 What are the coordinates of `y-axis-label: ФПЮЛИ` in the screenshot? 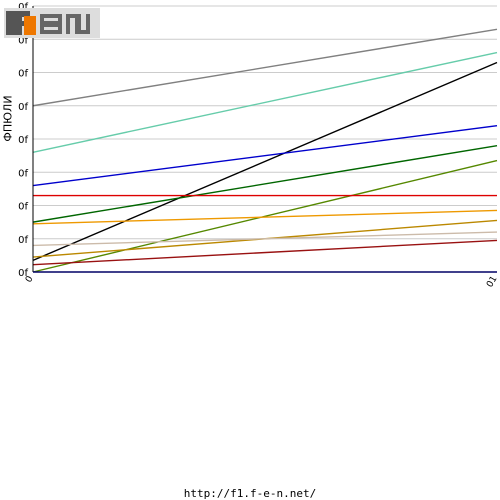 It's located at (8, 118).